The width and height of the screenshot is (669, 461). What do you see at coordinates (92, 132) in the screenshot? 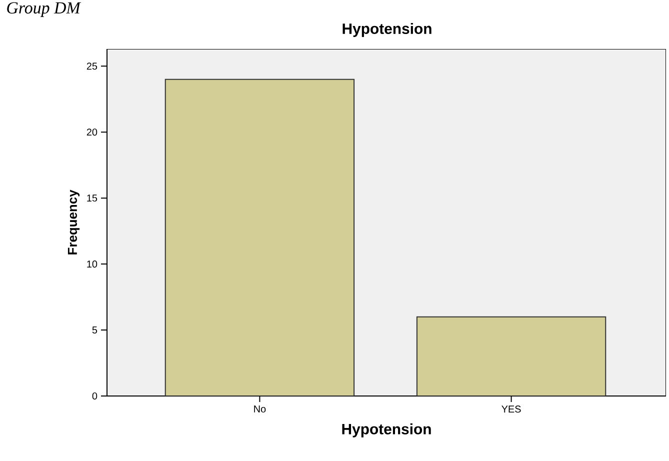
I see `y-tick-label: 20` at bounding box center [92, 132].